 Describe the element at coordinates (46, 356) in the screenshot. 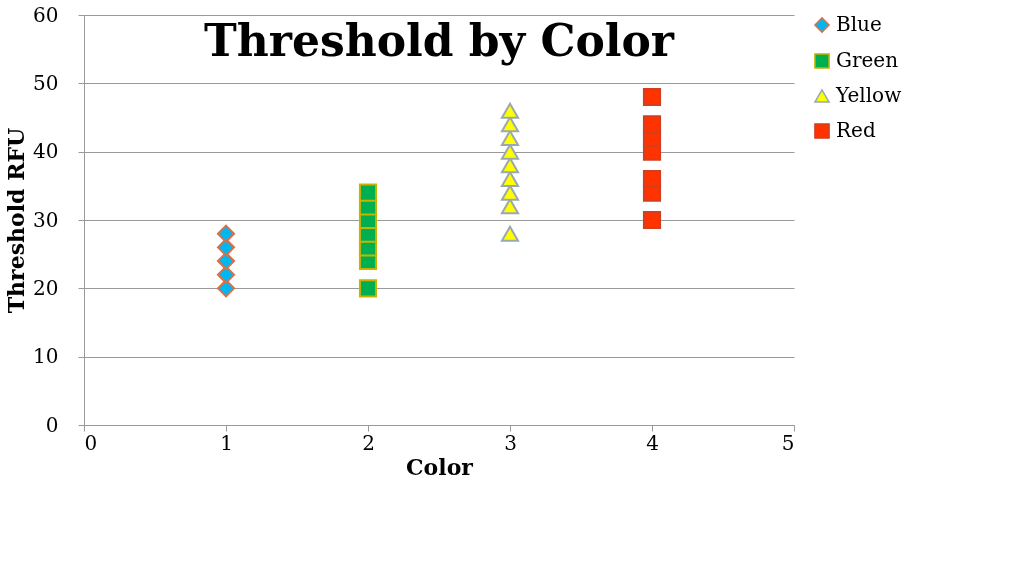

I see `y-tick-label: 10` at that location.